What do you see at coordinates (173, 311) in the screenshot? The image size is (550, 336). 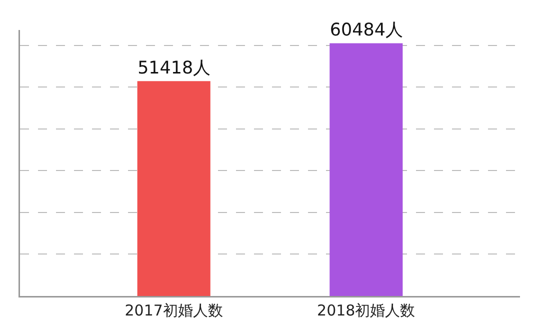 I see `x-tick-label: 2017初婚人数` at bounding box center [173, 311].